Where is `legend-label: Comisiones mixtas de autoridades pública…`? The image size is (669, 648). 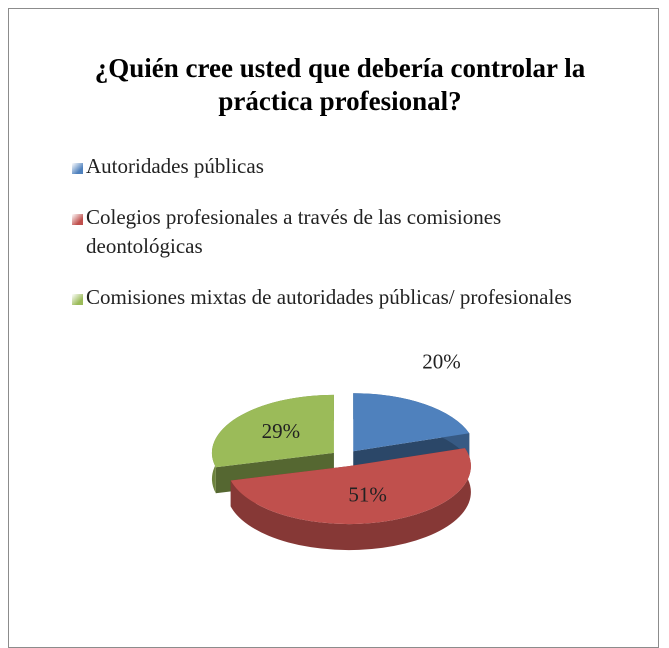
legend-label: Comisiones mixtas de autoridades pública… is located at coordinates (329, 297).